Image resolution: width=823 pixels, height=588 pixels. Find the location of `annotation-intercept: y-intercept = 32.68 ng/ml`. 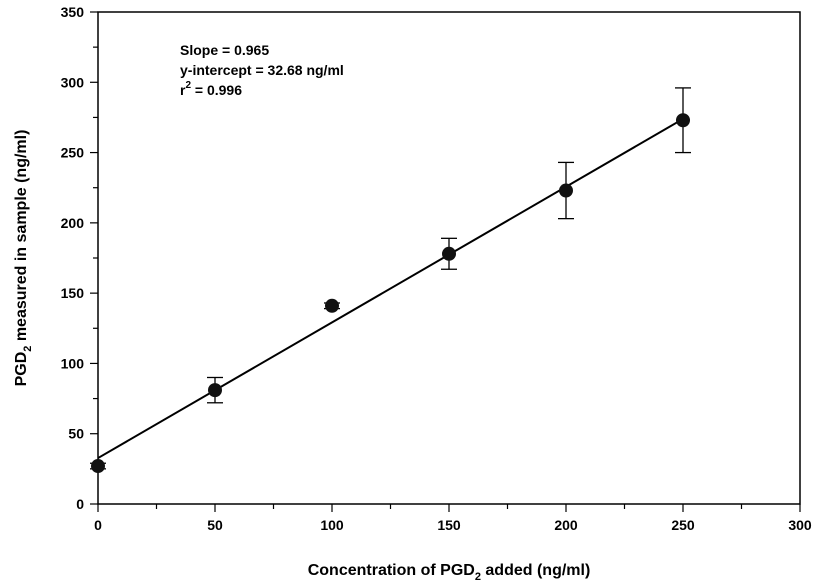

annotation-intercept: y-intercept = 32.68 ng/ml is located at coordinates (262, 70).